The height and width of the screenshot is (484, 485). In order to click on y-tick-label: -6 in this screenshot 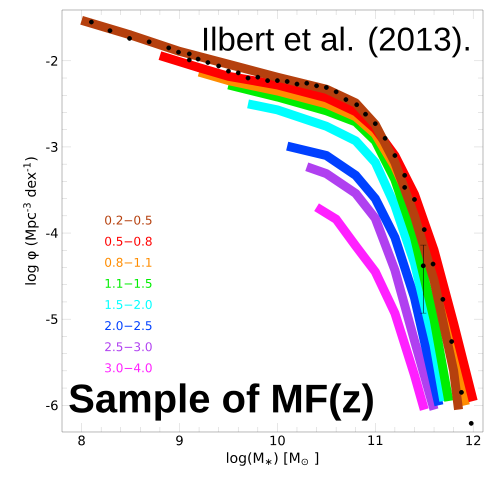, I will do `click(52, 405)`.